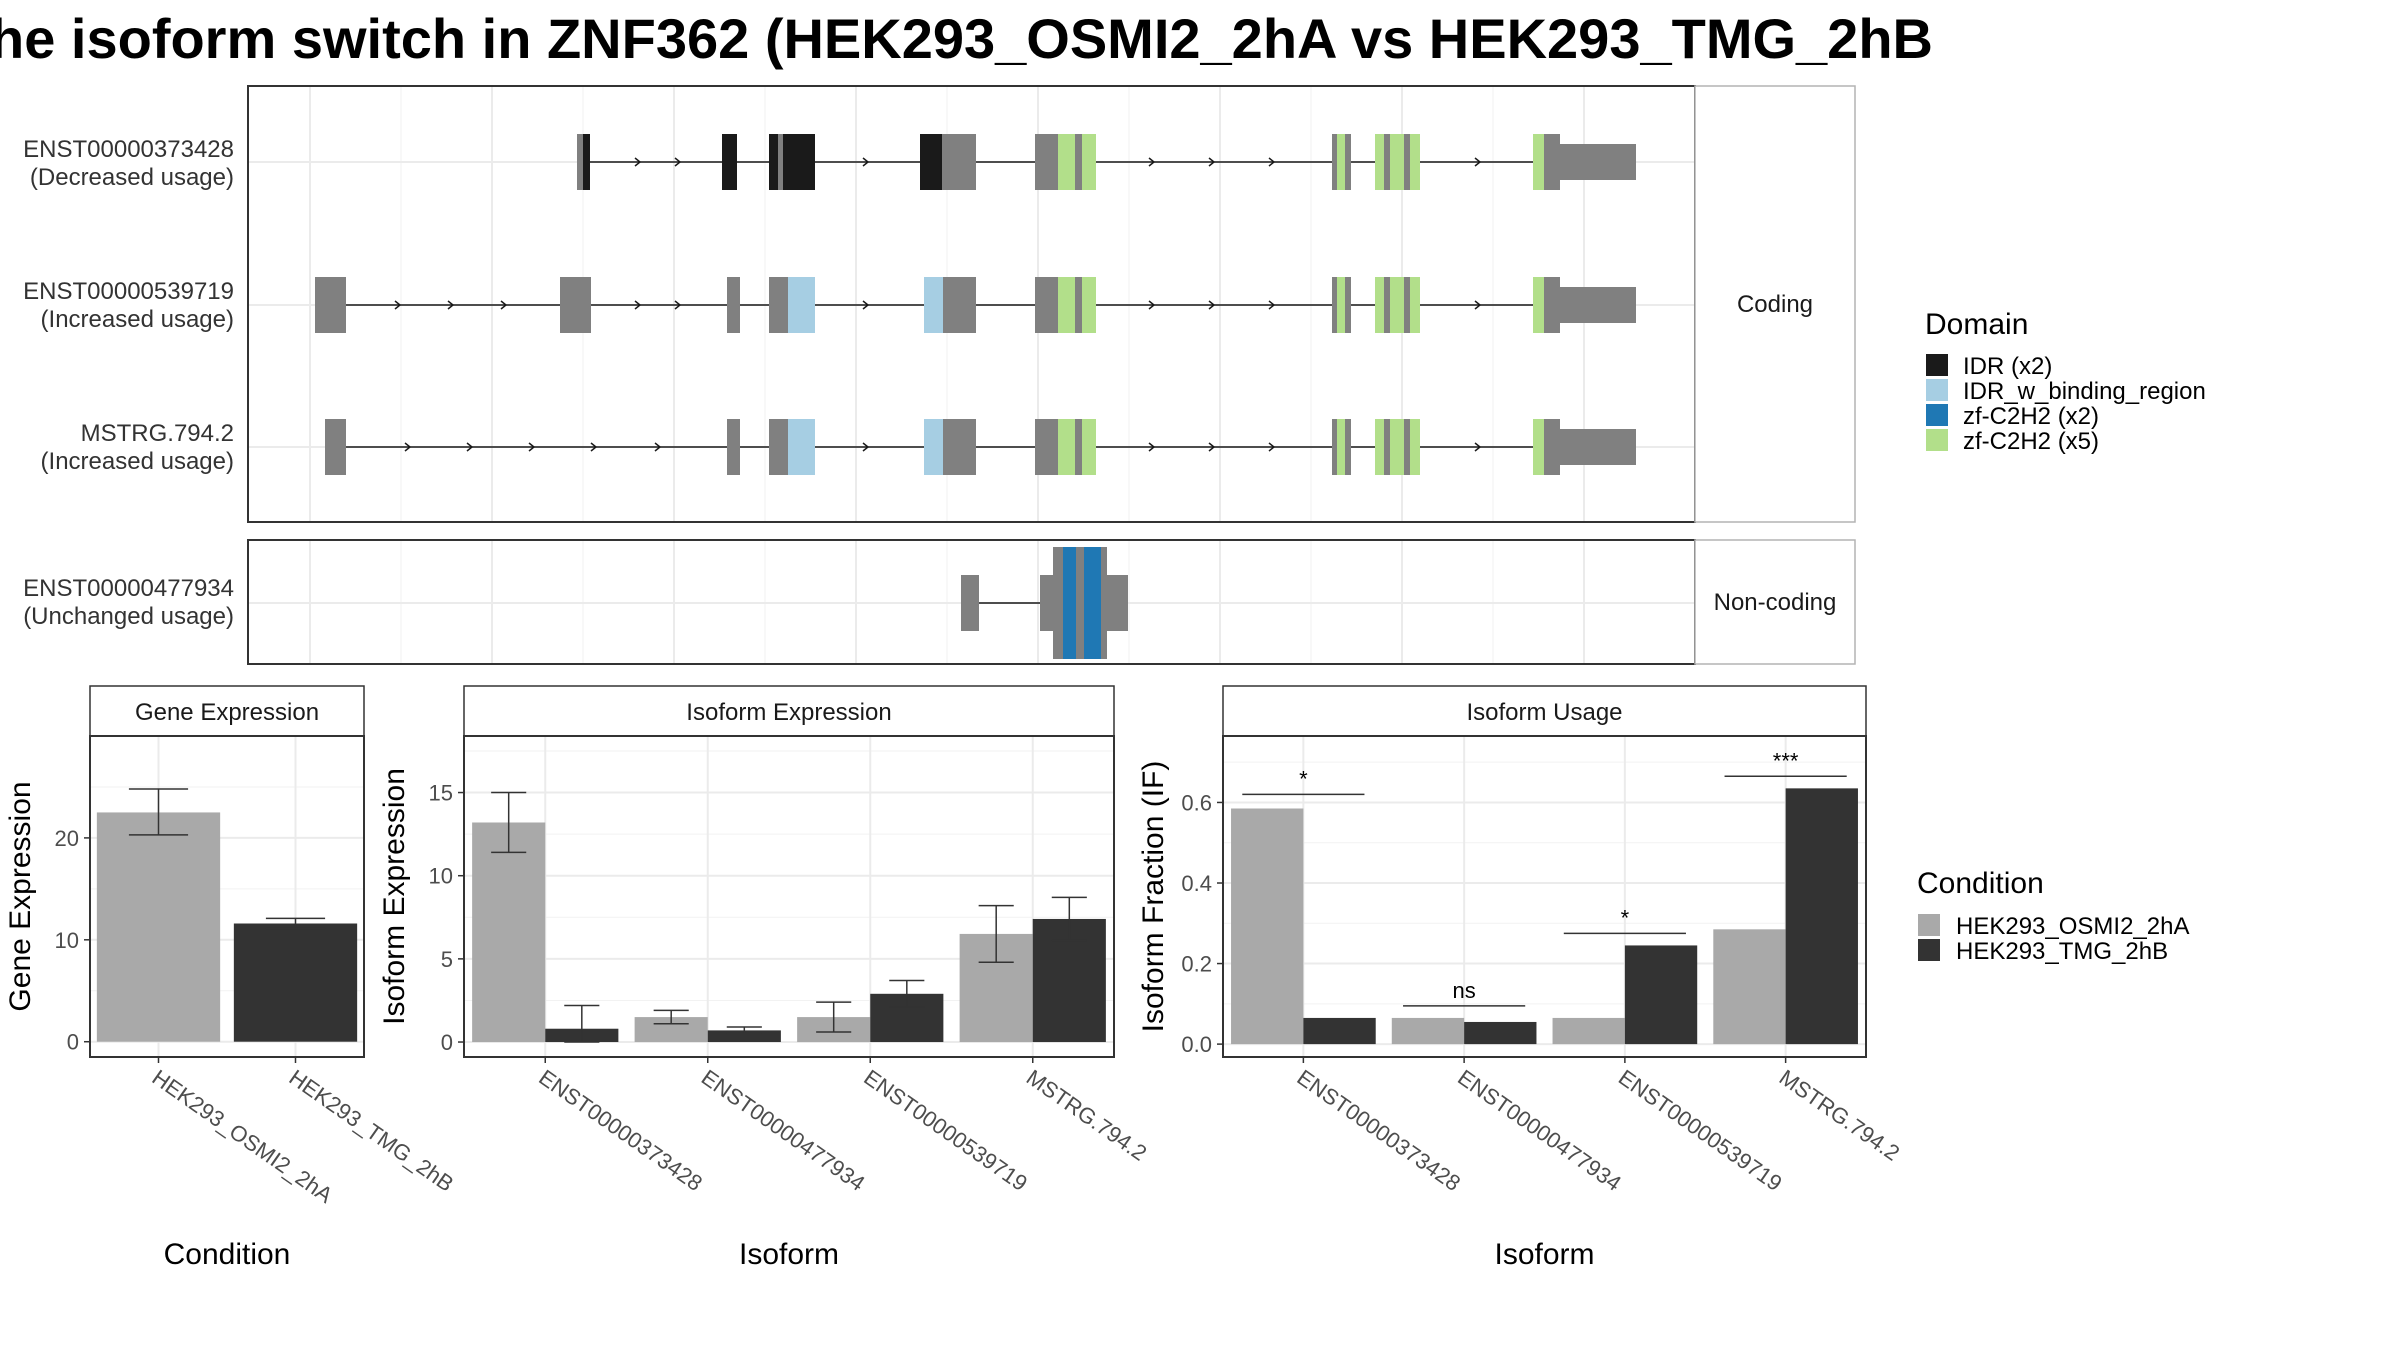 The width and height of the screenshot is (2400, 1350). Describe the element at coordinates (1937, 365) in the screenshot. I see `legend-swatch-idr` at that location.